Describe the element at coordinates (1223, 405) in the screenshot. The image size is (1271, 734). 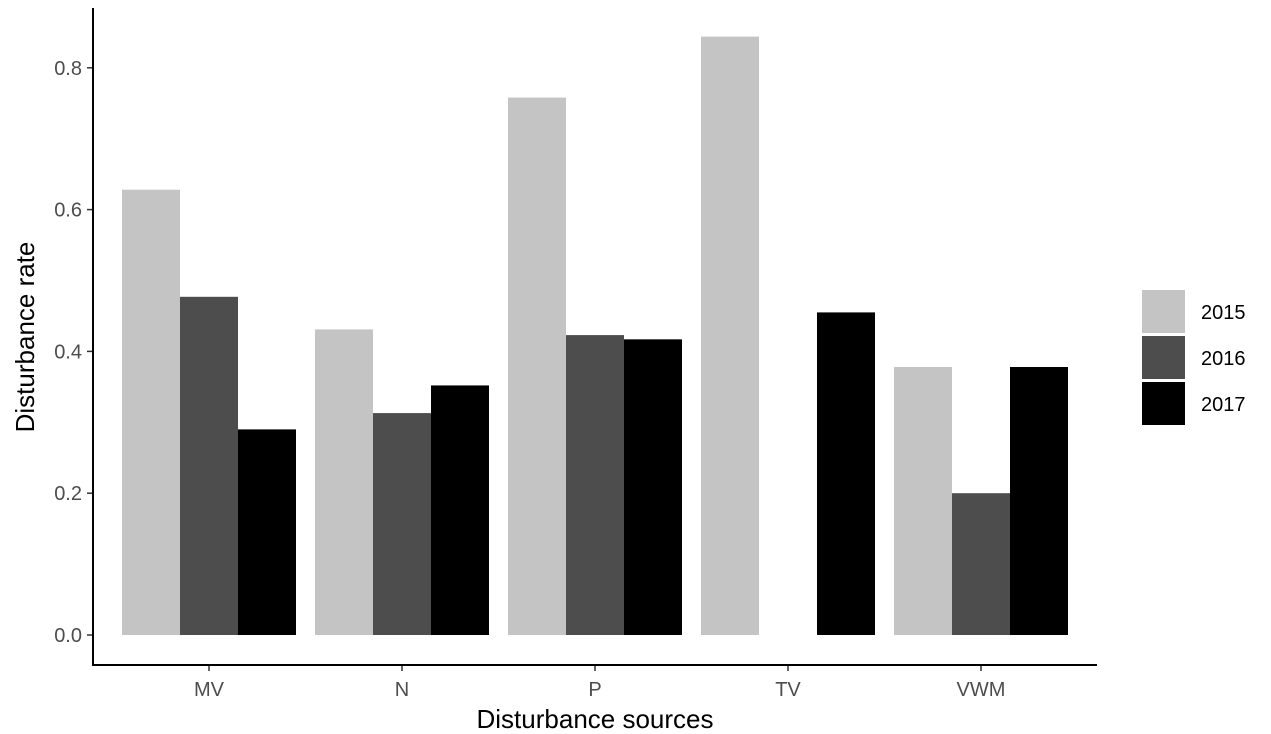
I see `legend-label-2017: 2017` at that location.